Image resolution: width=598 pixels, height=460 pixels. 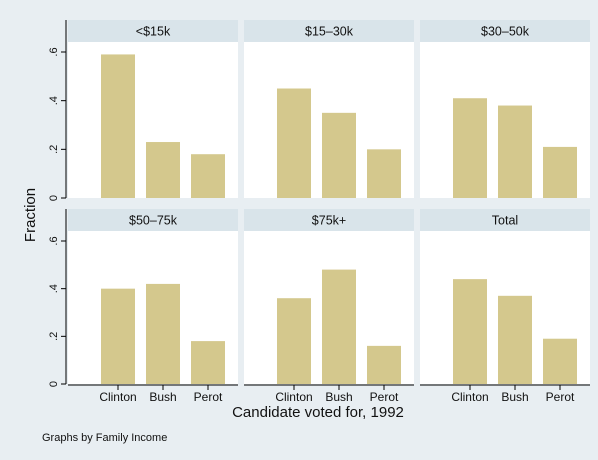 I want to click on panel-title: $30–50k, so click(x=505, y=32).